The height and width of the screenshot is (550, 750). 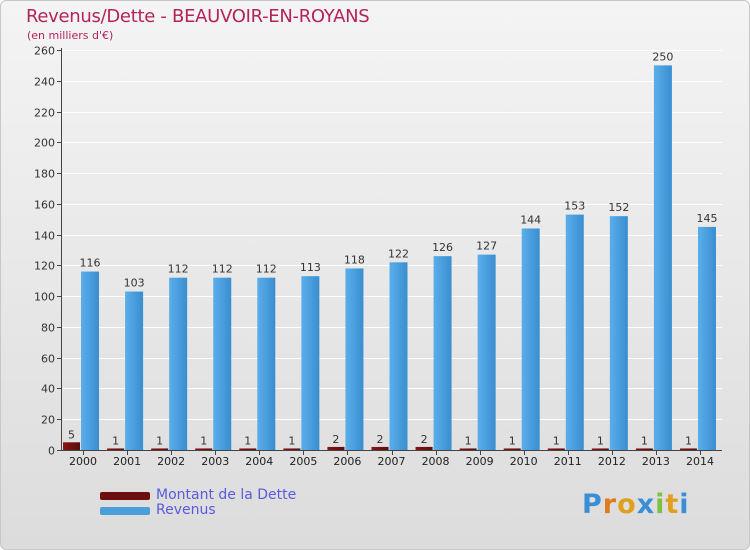 What do you see at coordinates (646, 504) in the screenshot?
I see `logo-letter: x` at bounding box center [646, 504].